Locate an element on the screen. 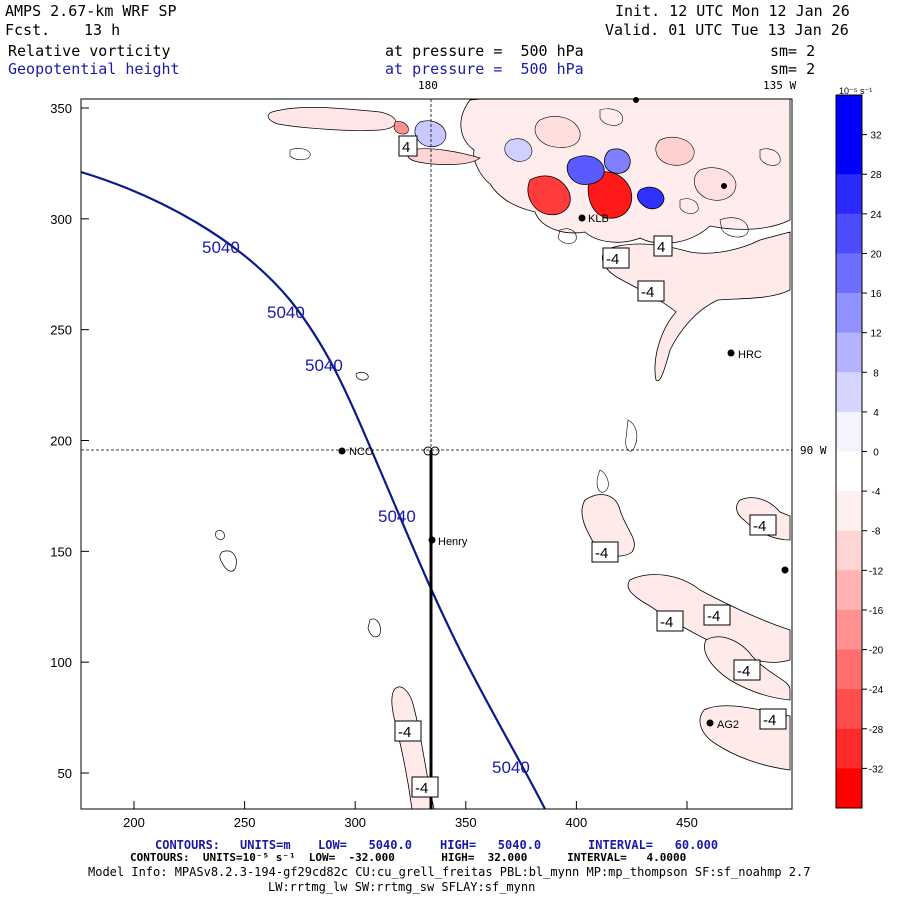 The height and width of the screenshot is (900, 900). colorbar-tick-label: -12 is located at coordinates (876, 571).